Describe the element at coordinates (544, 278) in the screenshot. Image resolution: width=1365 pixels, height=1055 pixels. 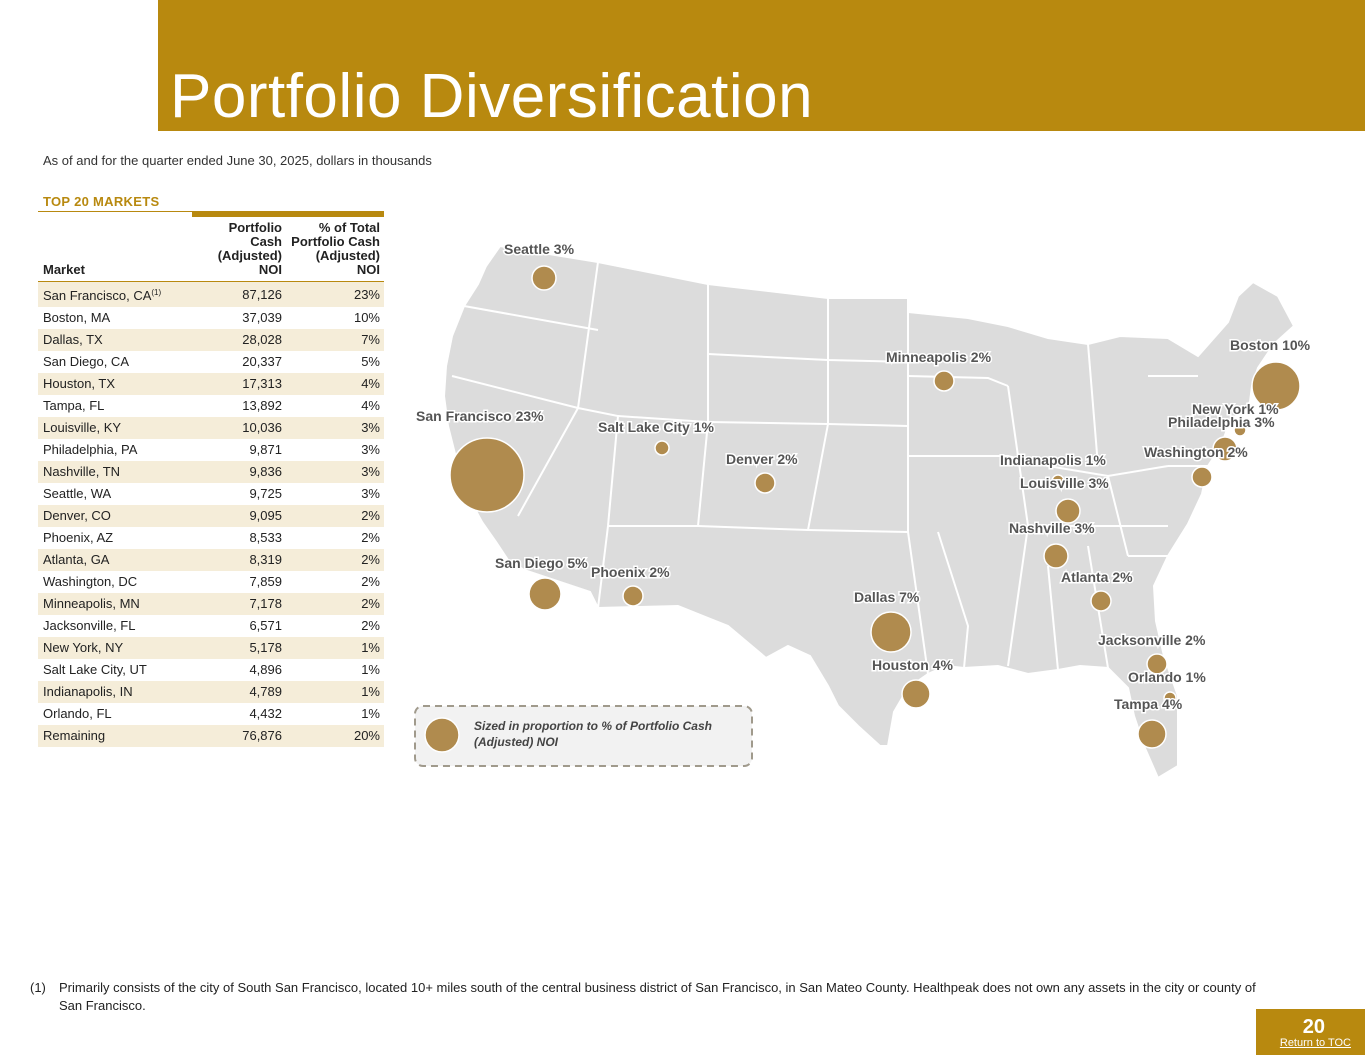
I see `bubble-seattle` at that location.